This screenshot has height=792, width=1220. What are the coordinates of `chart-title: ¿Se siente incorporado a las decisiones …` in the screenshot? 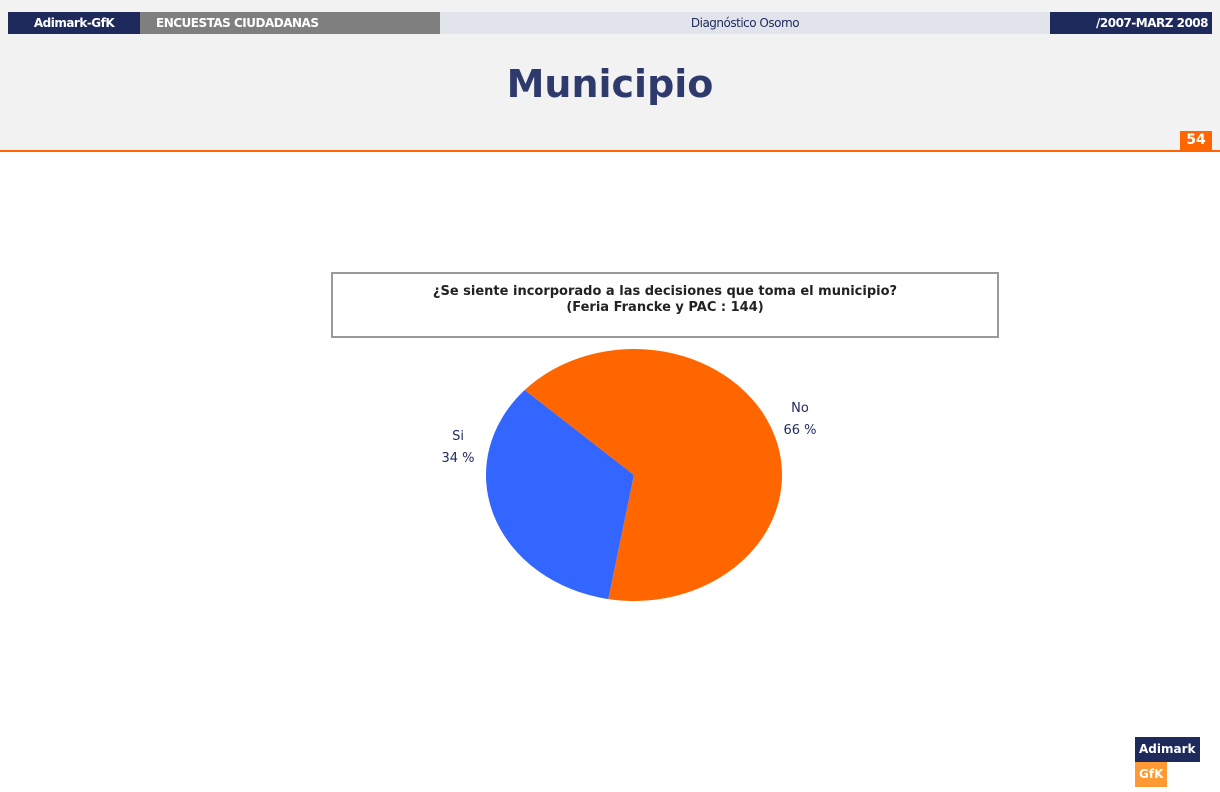 It's located at (665, 291).